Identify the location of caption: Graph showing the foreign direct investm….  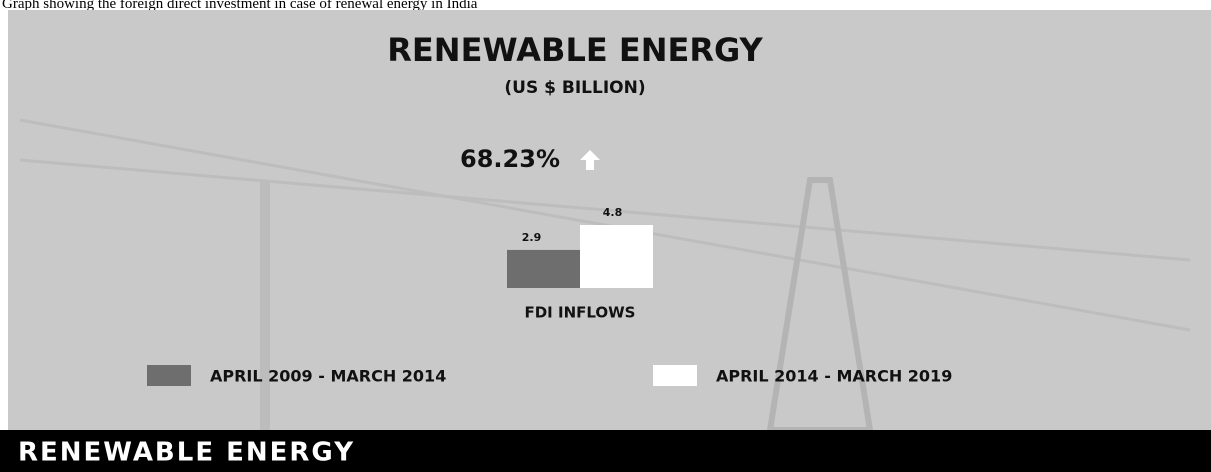
(240, 6).